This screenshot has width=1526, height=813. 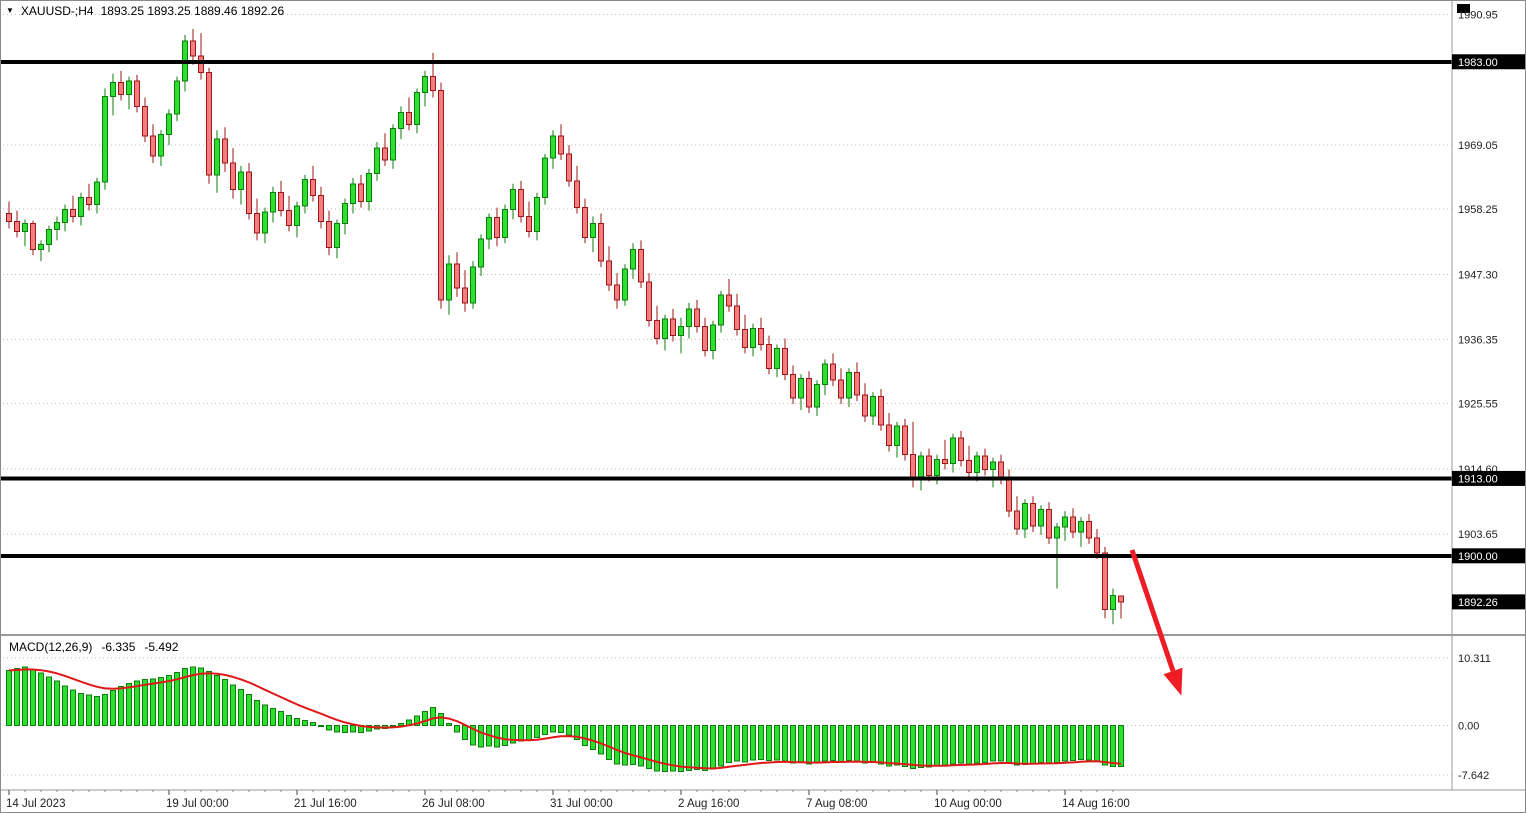 I want to click on price-axis, so click(x=1487, y=395).